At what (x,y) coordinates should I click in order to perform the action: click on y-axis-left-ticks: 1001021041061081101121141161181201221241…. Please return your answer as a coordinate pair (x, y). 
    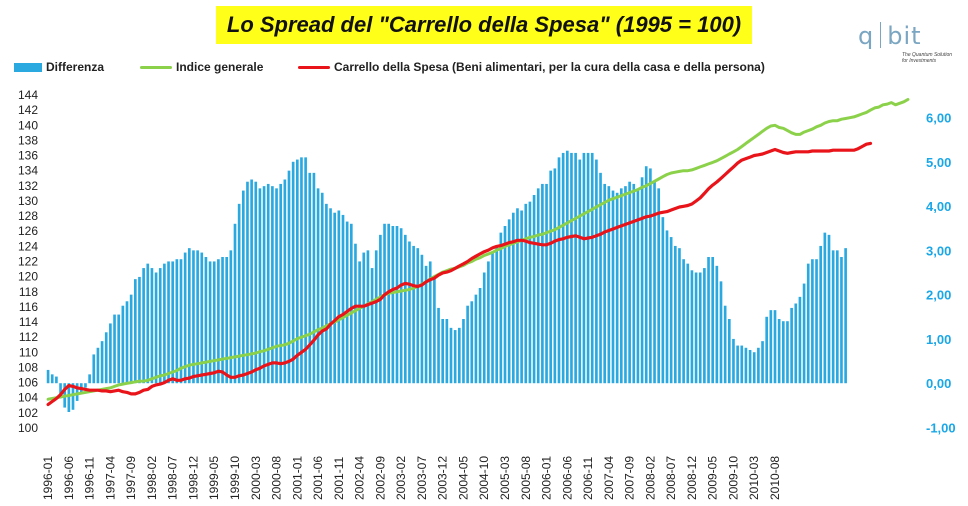
    Looking at the image, I should click on (28, 261).